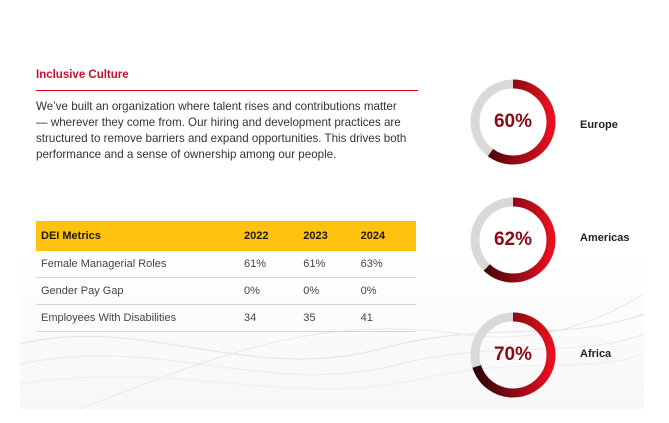 This screenshot has width=669, height=423. What do you see at coordinates (599, 125) in the screenshot?
I see `region-label-europe: Europe` at bounding box center [599, 125].